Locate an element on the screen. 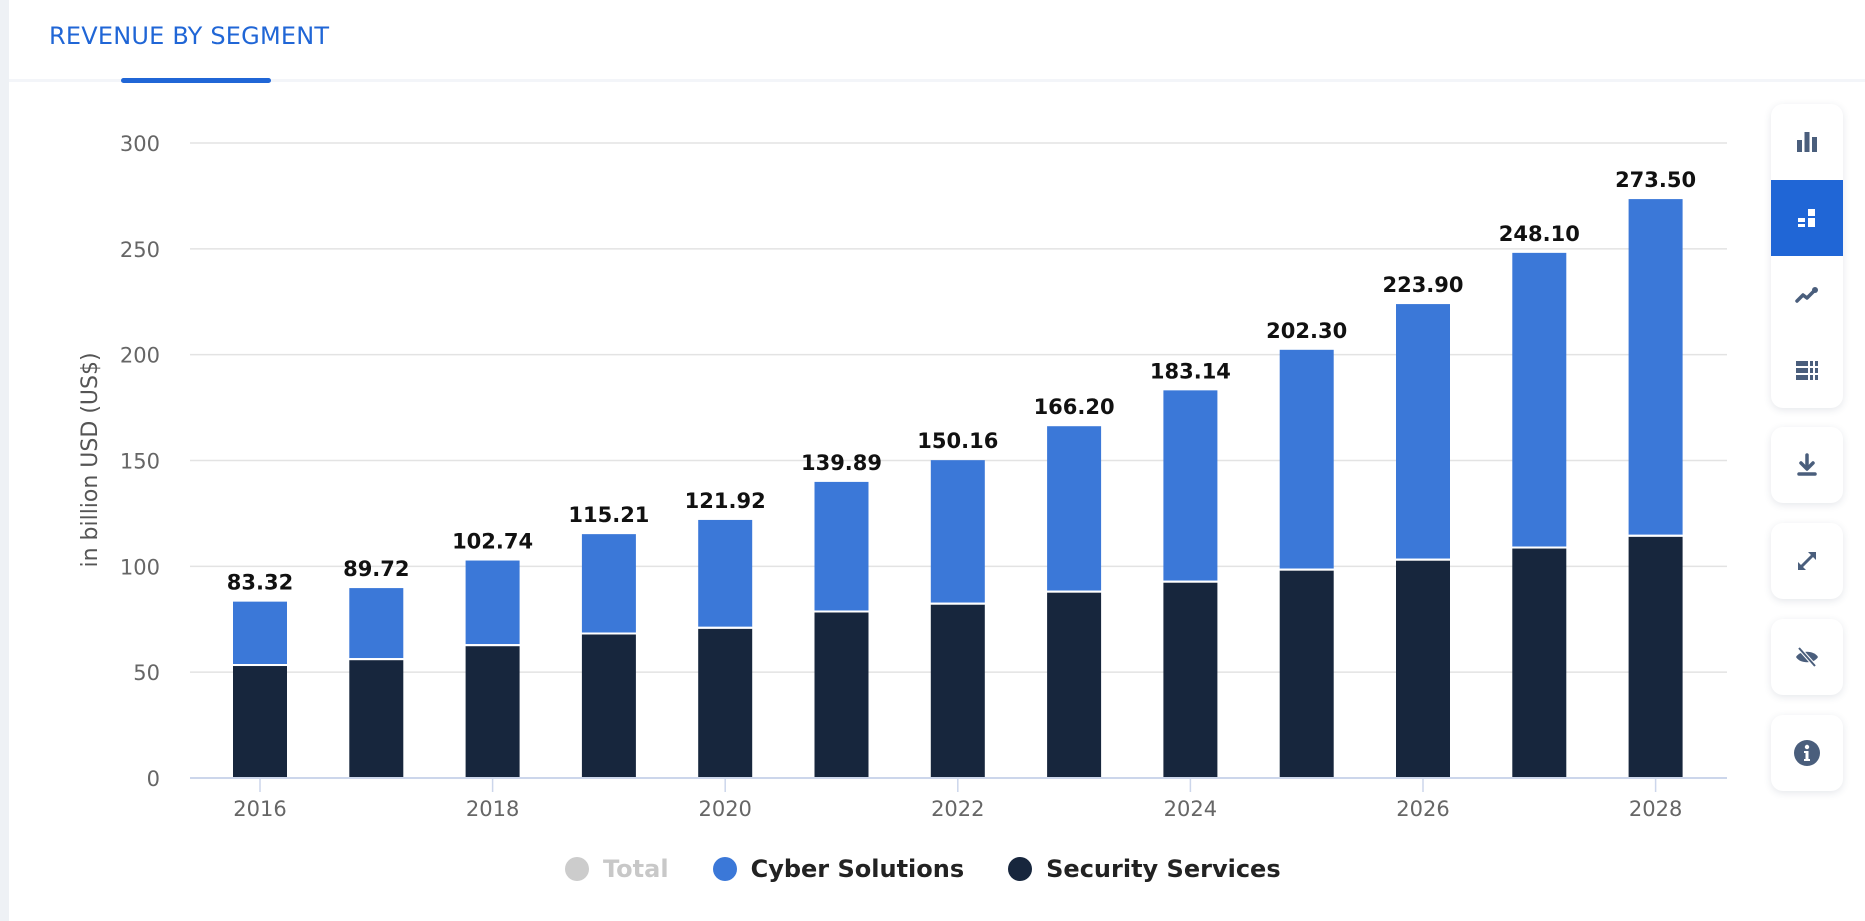 The width and height of the screenshot is (1865, 921). info-icon is located at coordinates (1807, 753).